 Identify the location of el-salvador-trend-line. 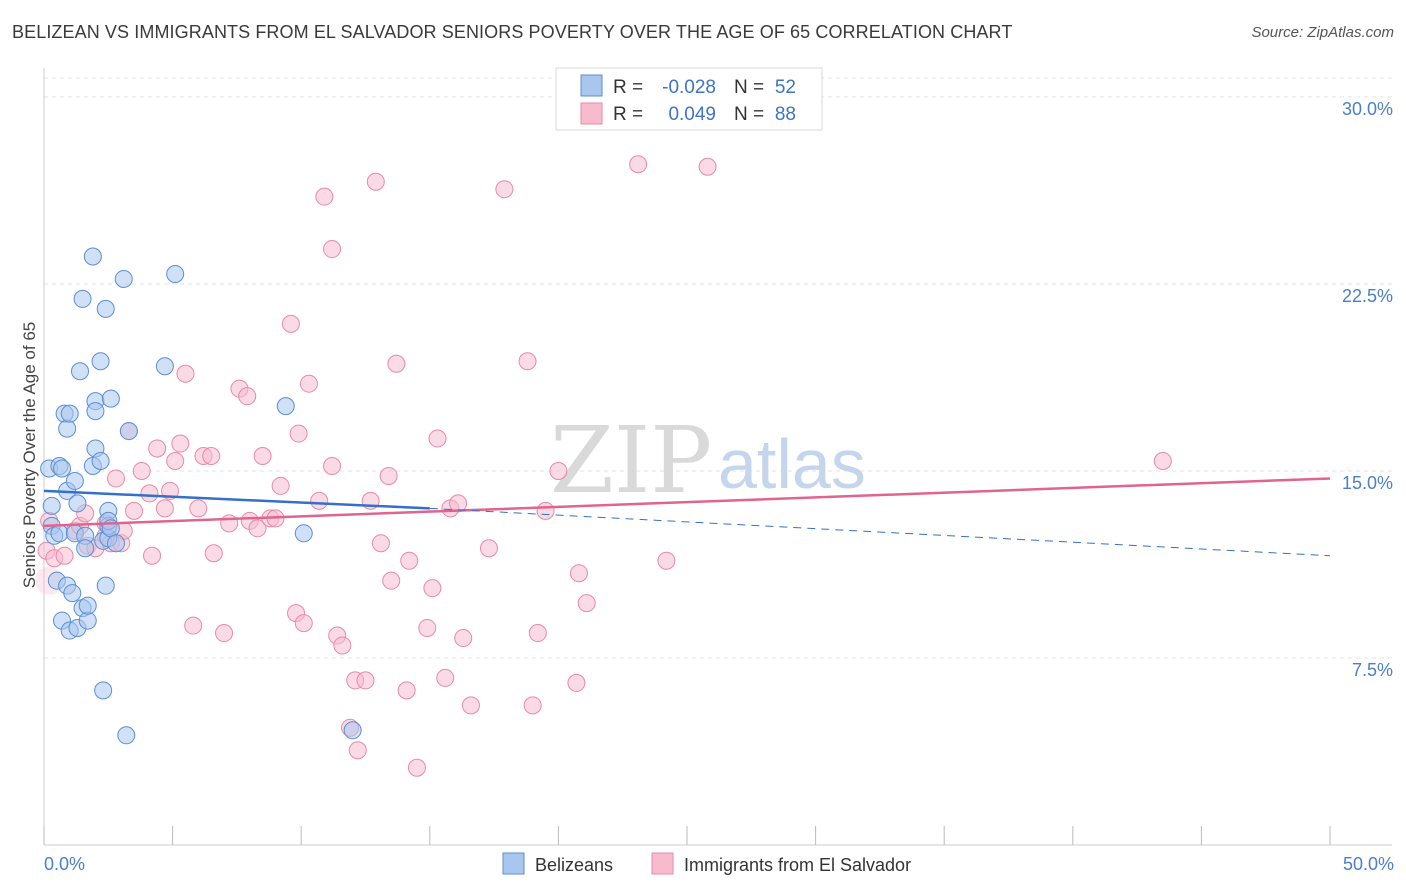
(687, 502).